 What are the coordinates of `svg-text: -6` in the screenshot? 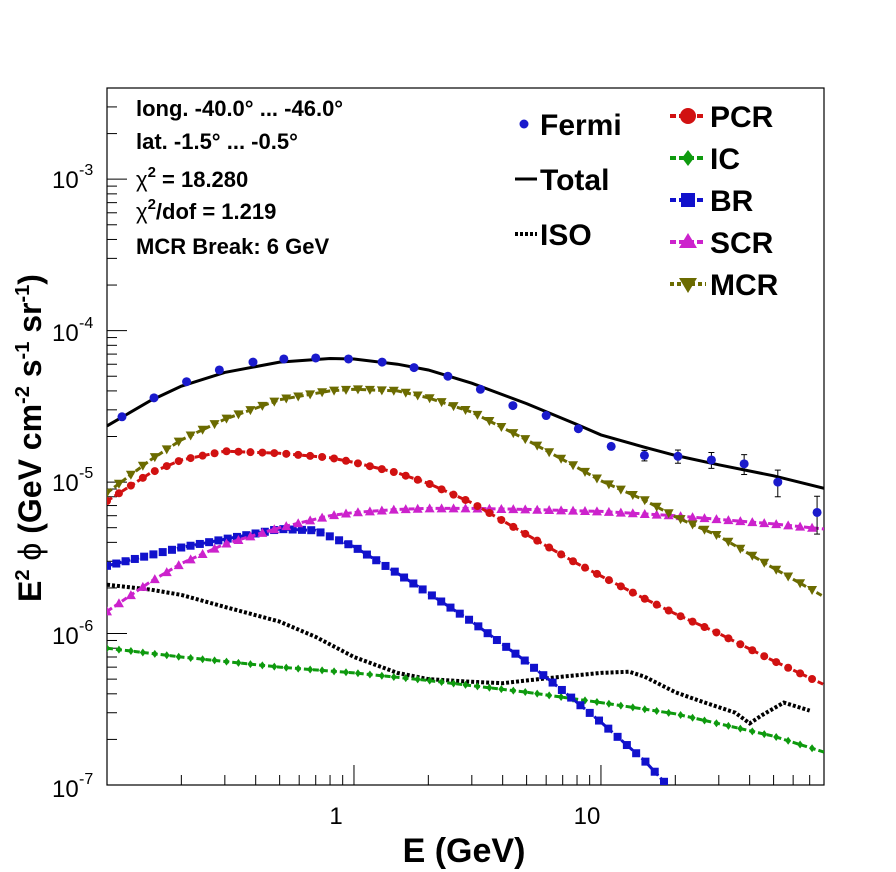 It's located at (86, 626).